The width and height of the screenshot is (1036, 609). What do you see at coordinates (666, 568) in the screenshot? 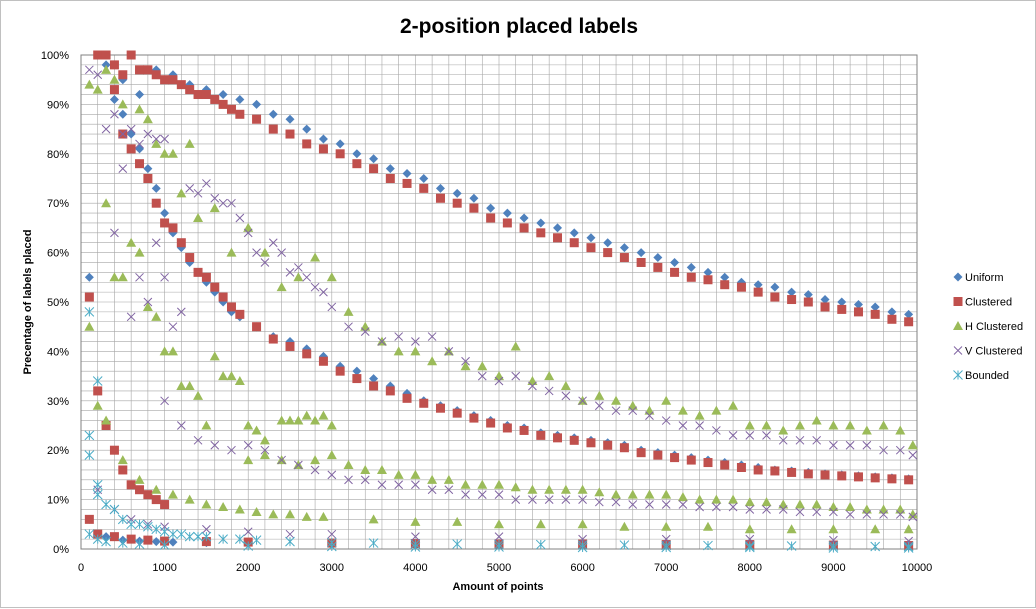
I see `x-tick-label: 7000` at bounding box center [666, 568].